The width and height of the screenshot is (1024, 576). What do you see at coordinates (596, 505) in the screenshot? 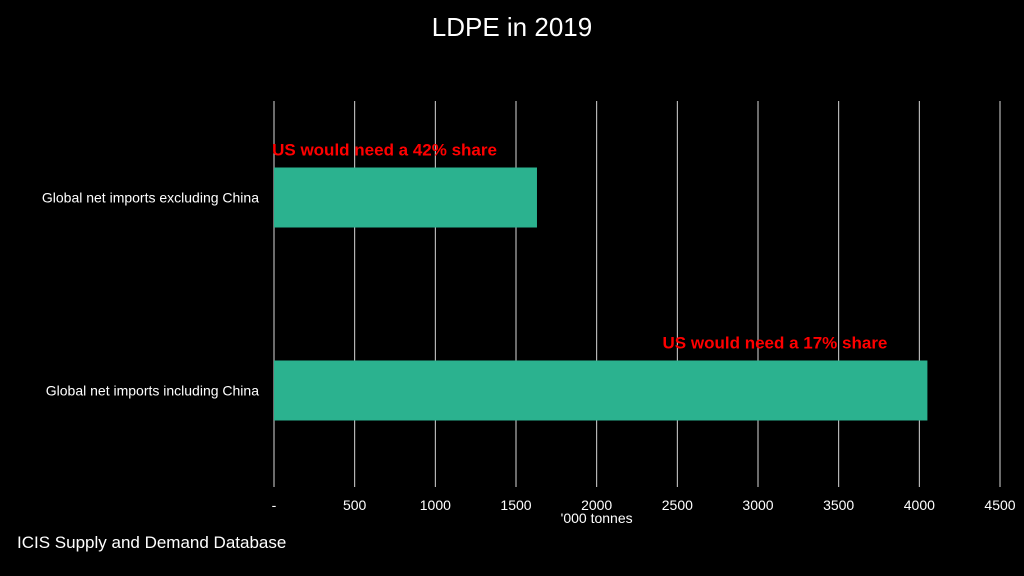
I see `x-tick-label: 2000` at bounding box center [596, 505].